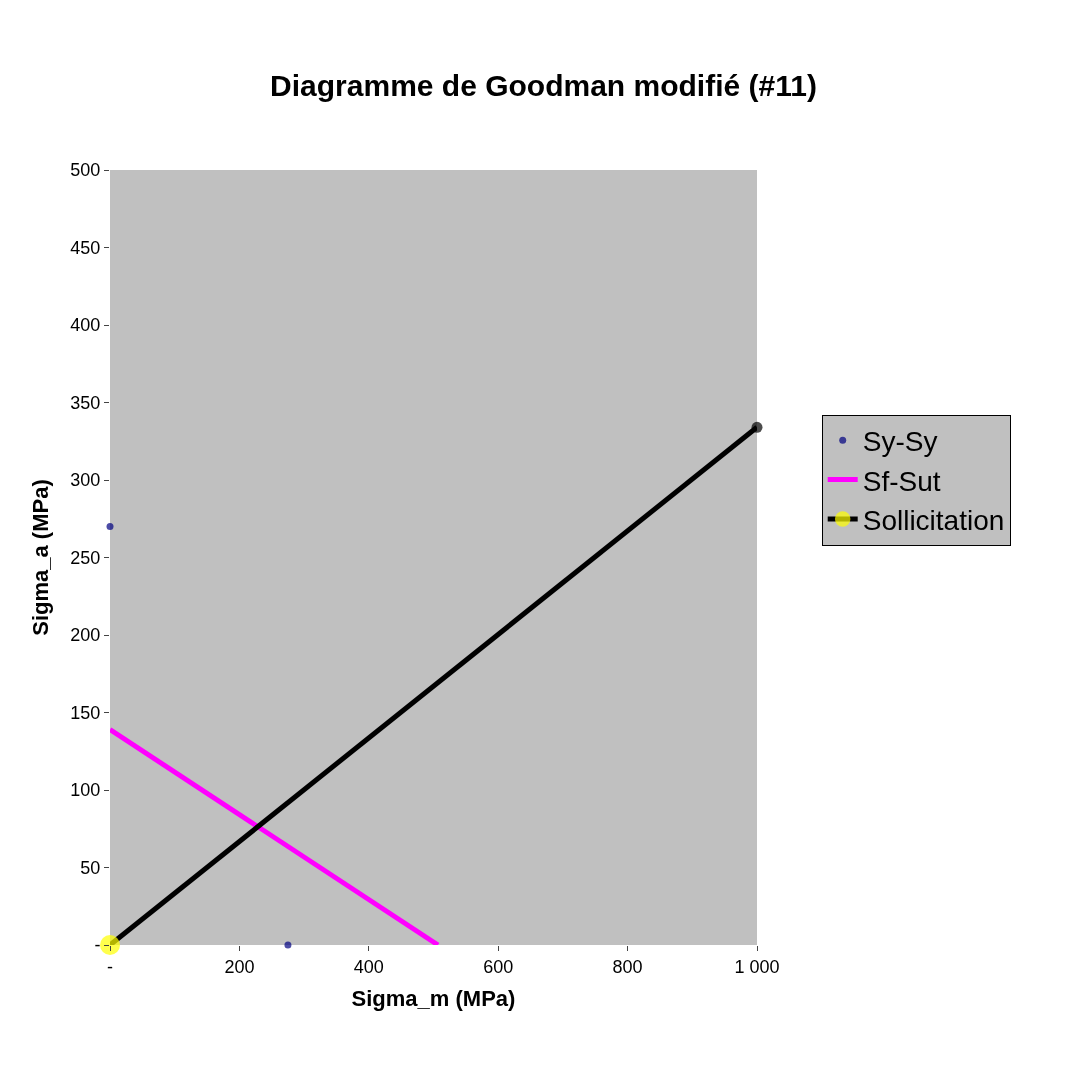  Describe the element at coordinates (85, 170) in the screenshot. I see `y-tick-label: 500` at that location.